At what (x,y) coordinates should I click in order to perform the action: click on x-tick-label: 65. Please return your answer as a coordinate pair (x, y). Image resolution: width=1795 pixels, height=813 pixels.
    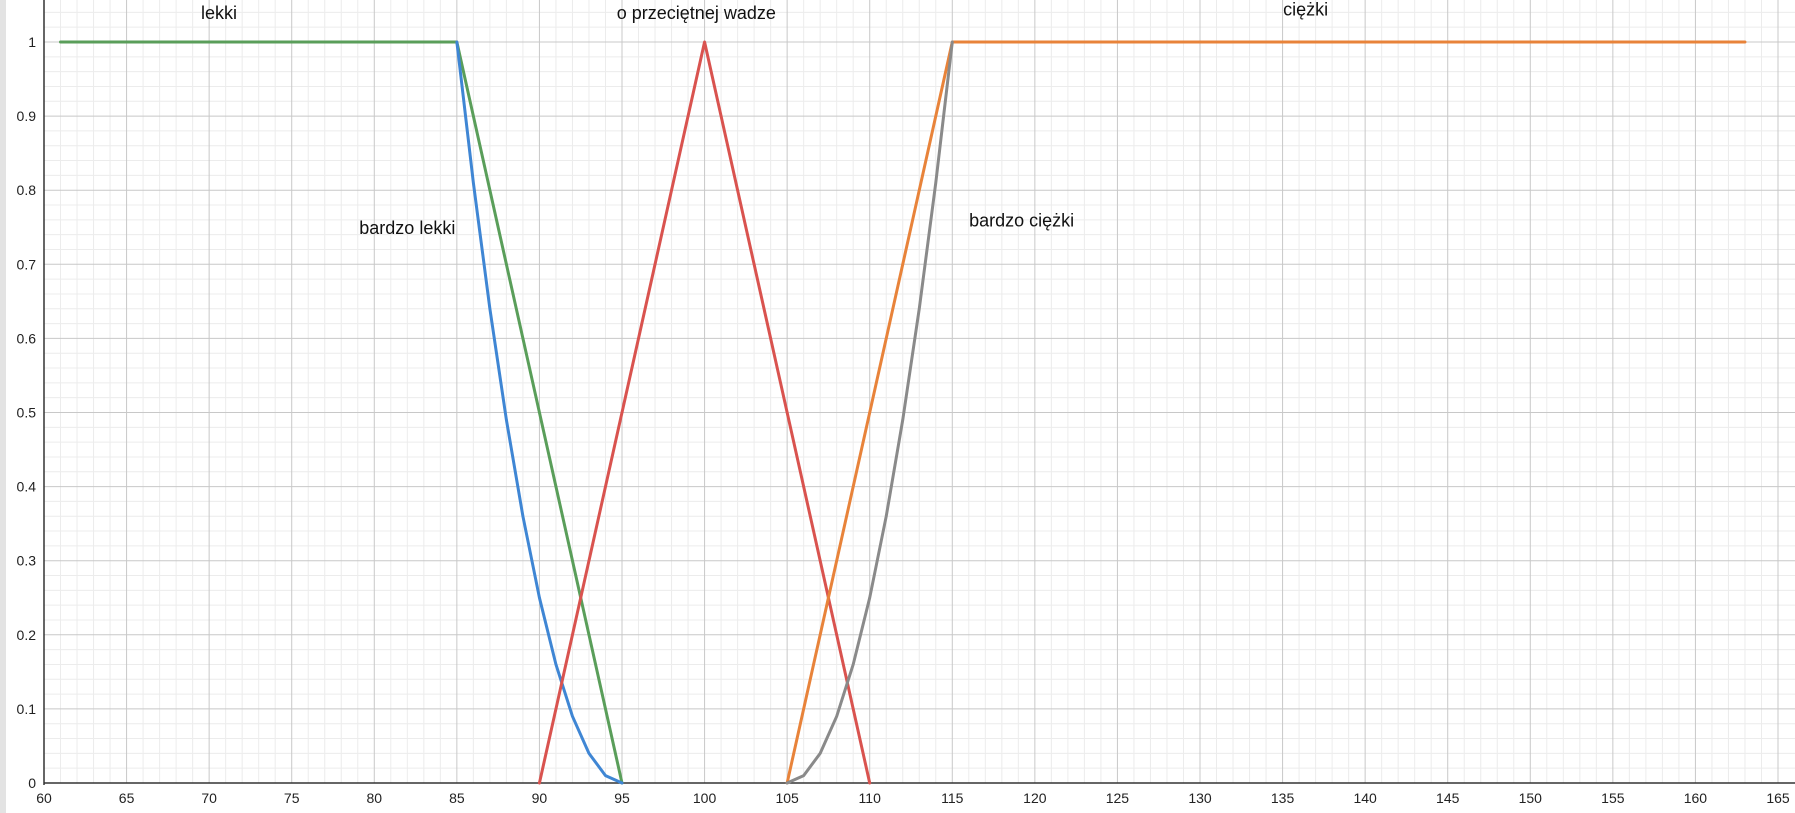
    Looking at the image, I should click on (127, 798).